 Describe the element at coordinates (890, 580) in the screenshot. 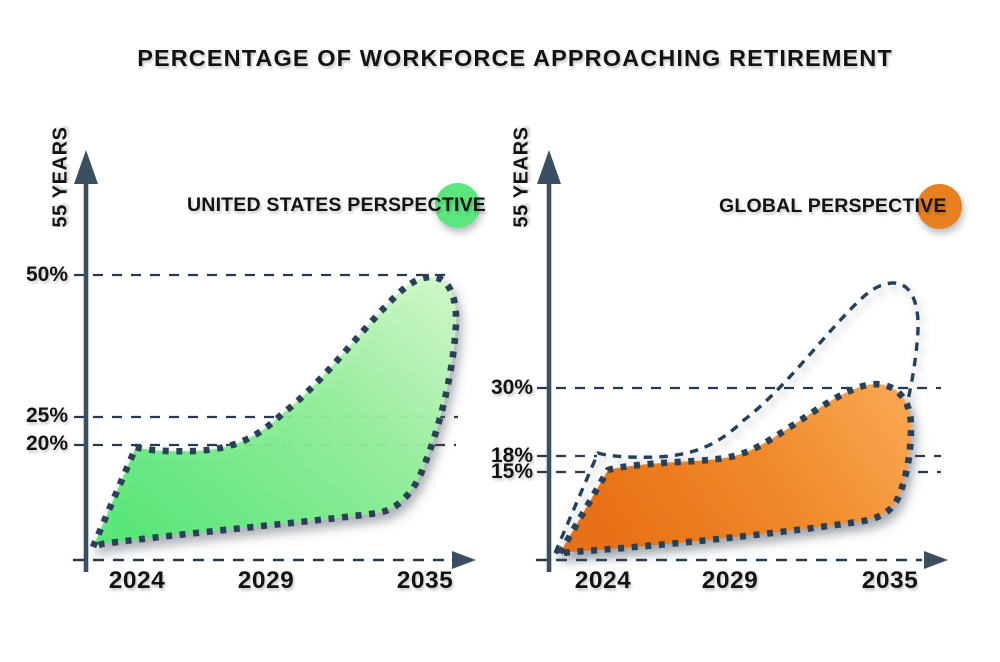

I see `global-xtick-2035: 2035` at that location.